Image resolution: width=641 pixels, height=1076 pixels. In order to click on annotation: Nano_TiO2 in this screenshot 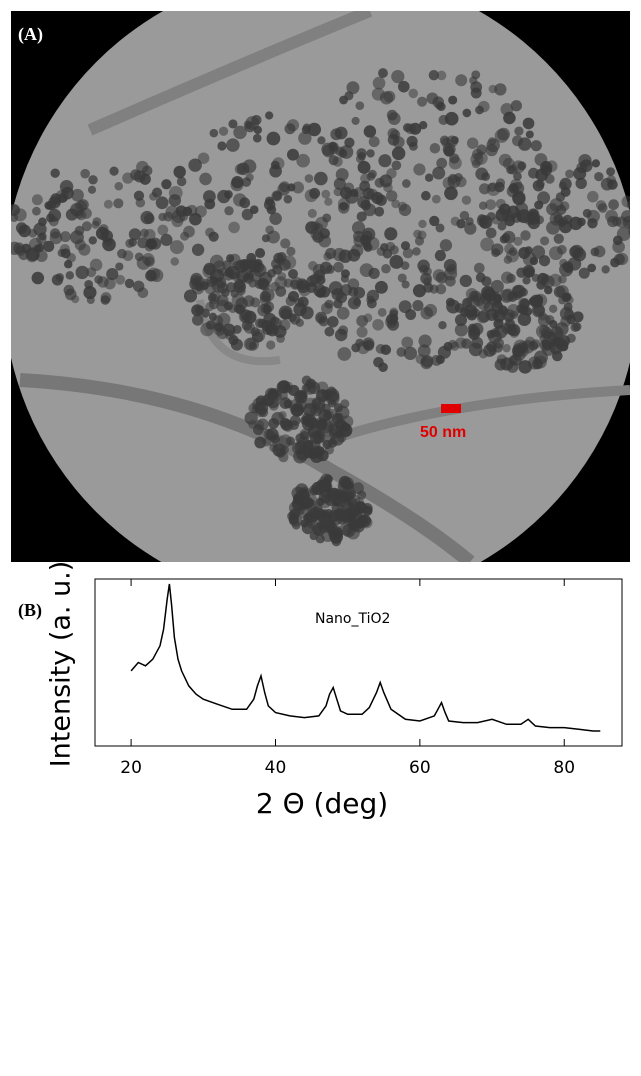, I will do `click(352, 619)`.